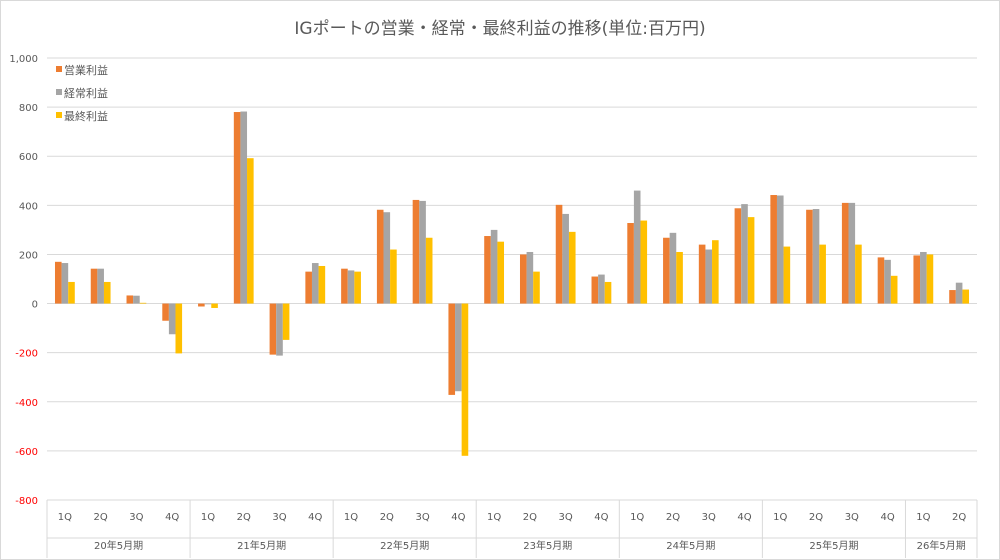 The height and width of the screenshot is (560, 1000). I want to click on x-group-label: 20年5月期, so click(118, 545).